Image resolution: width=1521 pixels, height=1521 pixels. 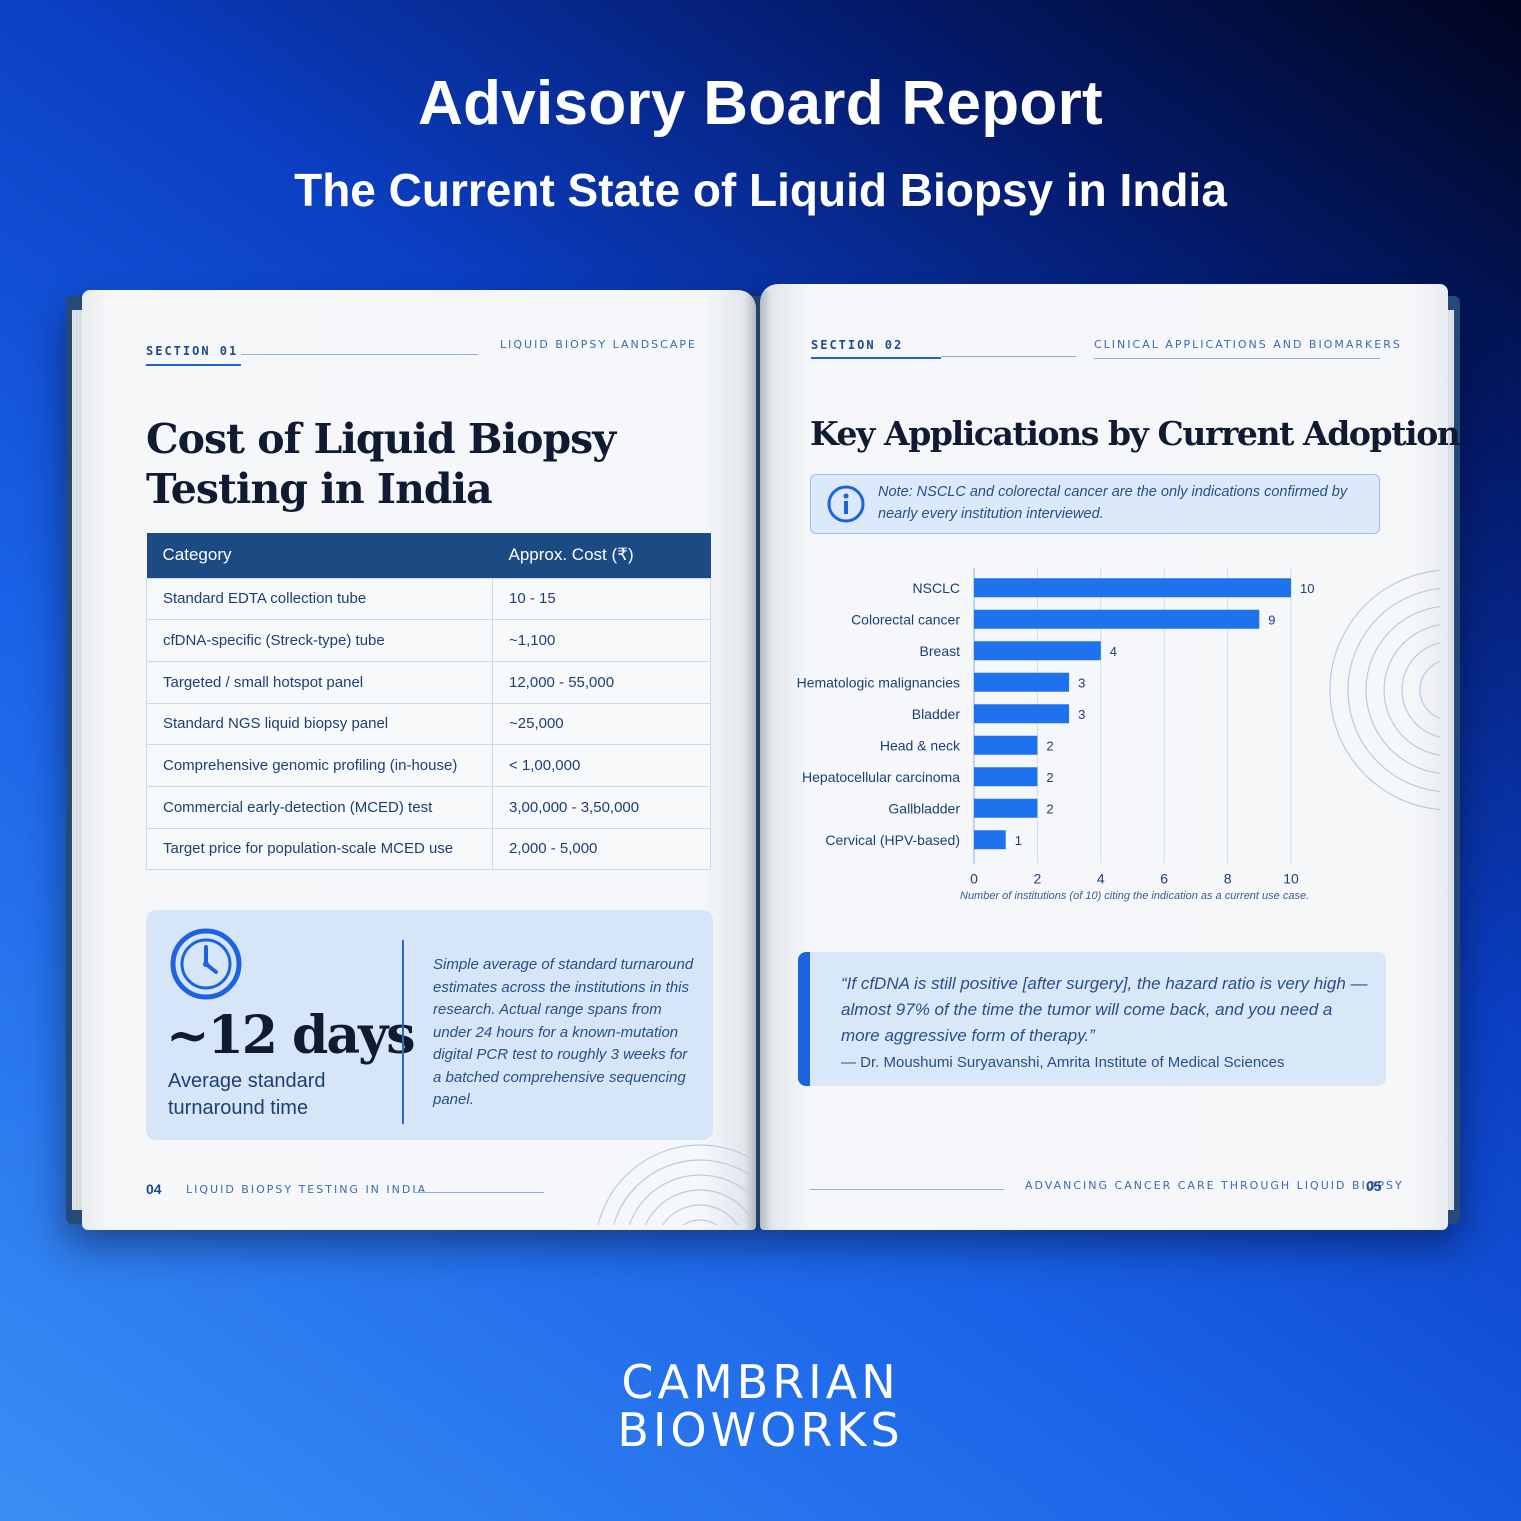 I want to click on quote-box, so click(x=1092, y=1019).